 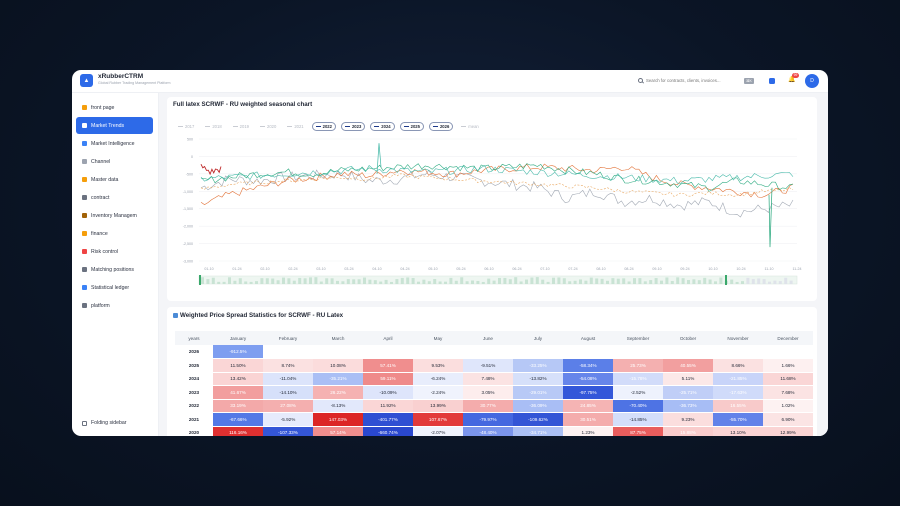 I want to click on legend-item-2017: 2017, so click(x=186, y=126).